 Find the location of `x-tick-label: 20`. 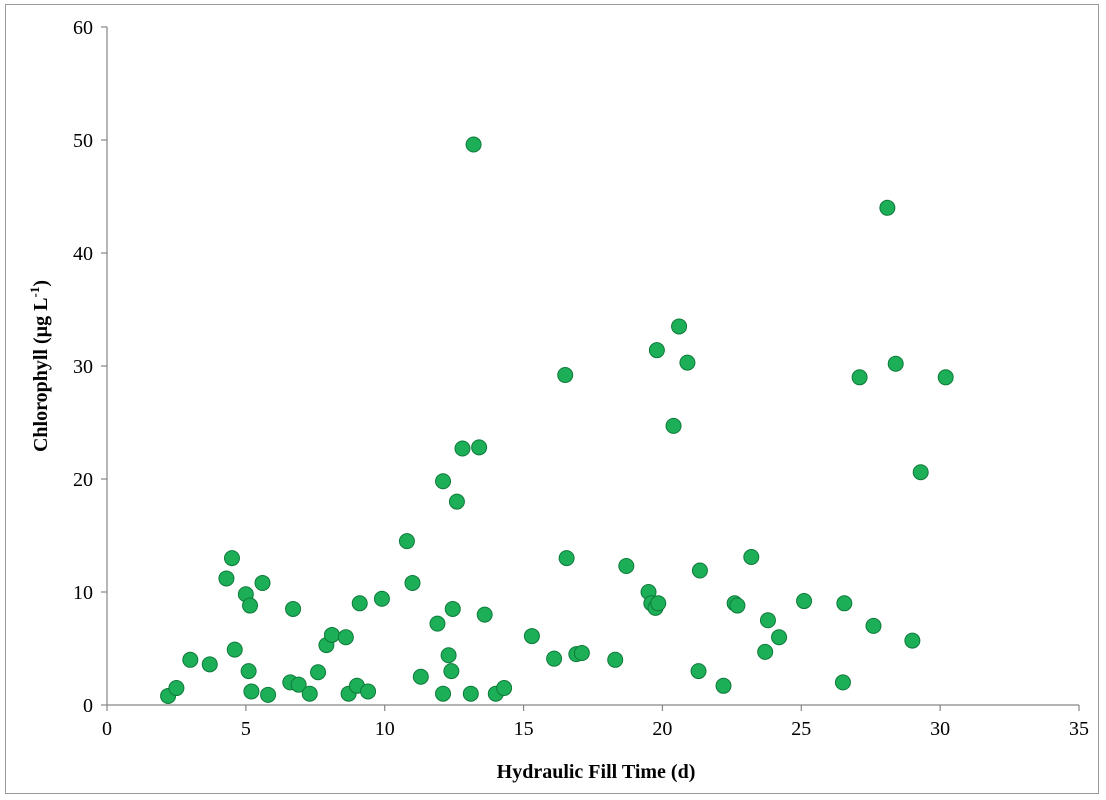

x-tick-label: 20 is located at coordinates (662, 729).